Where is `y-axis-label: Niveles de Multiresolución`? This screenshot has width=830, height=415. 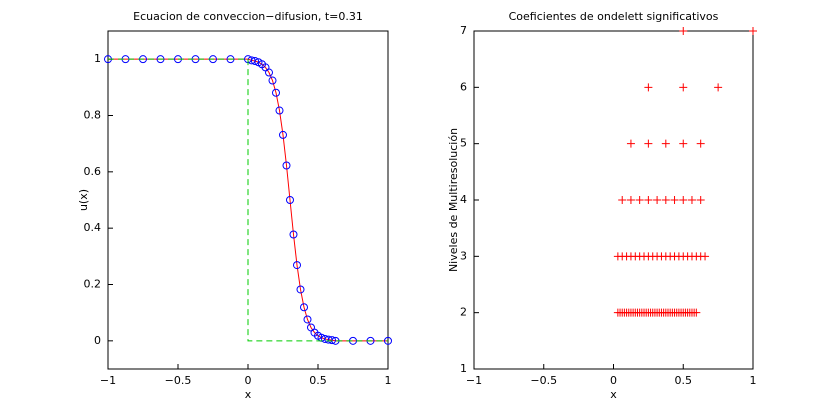 y-axis-label: Niveles de Multiresolución is located at coordinates (453, 200).